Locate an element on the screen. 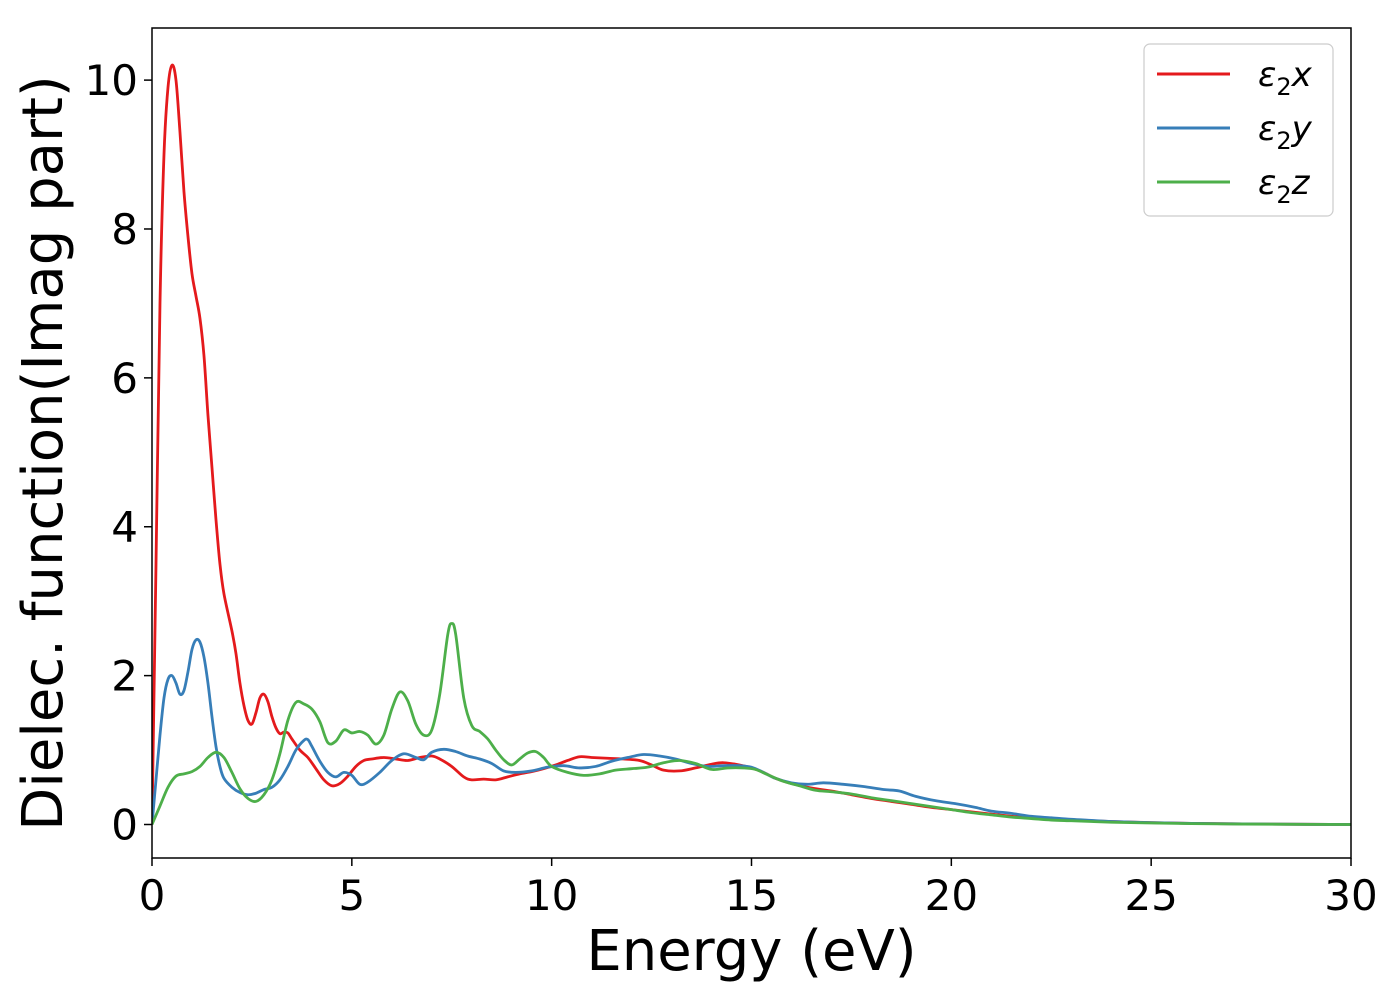  y-tick-label: 6 is located at coordinates (124, 378).